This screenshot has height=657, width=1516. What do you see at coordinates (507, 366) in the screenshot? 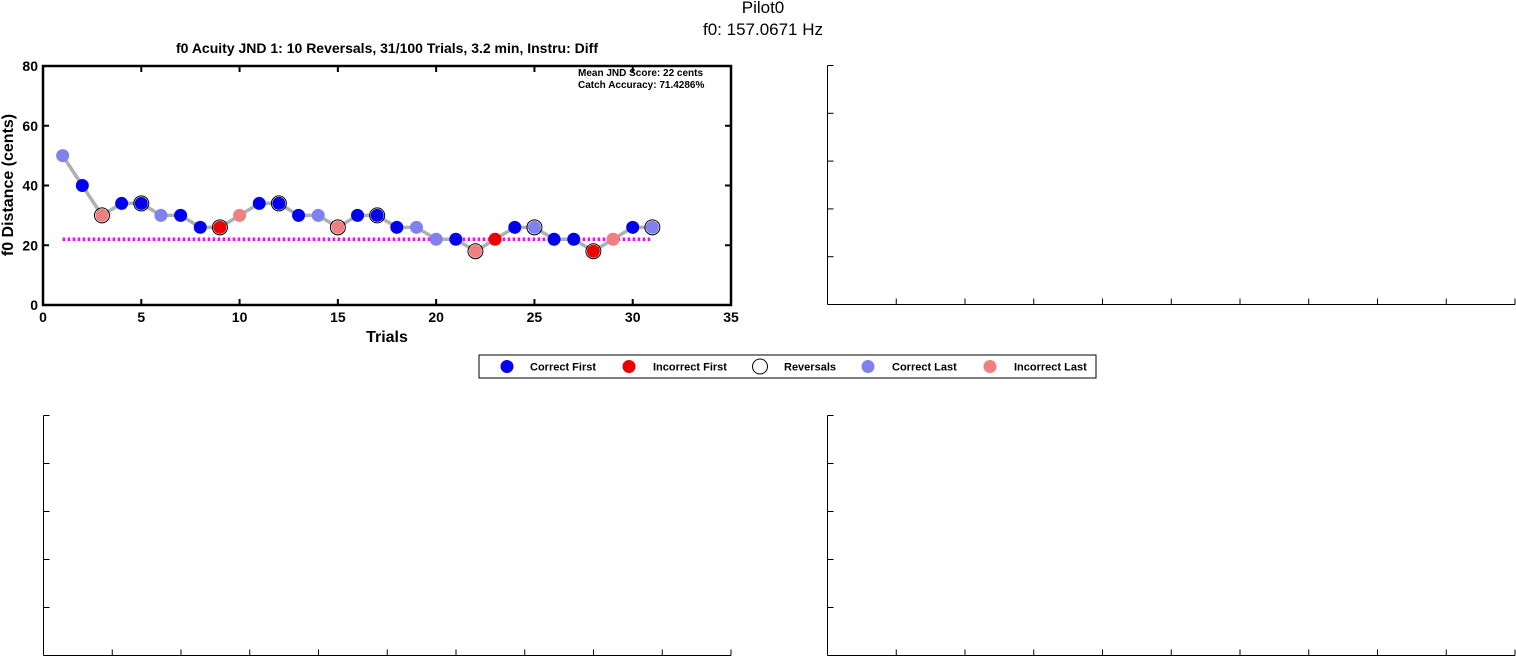
I see `legend-marker-correct-first` at bounding box center [507, 366].